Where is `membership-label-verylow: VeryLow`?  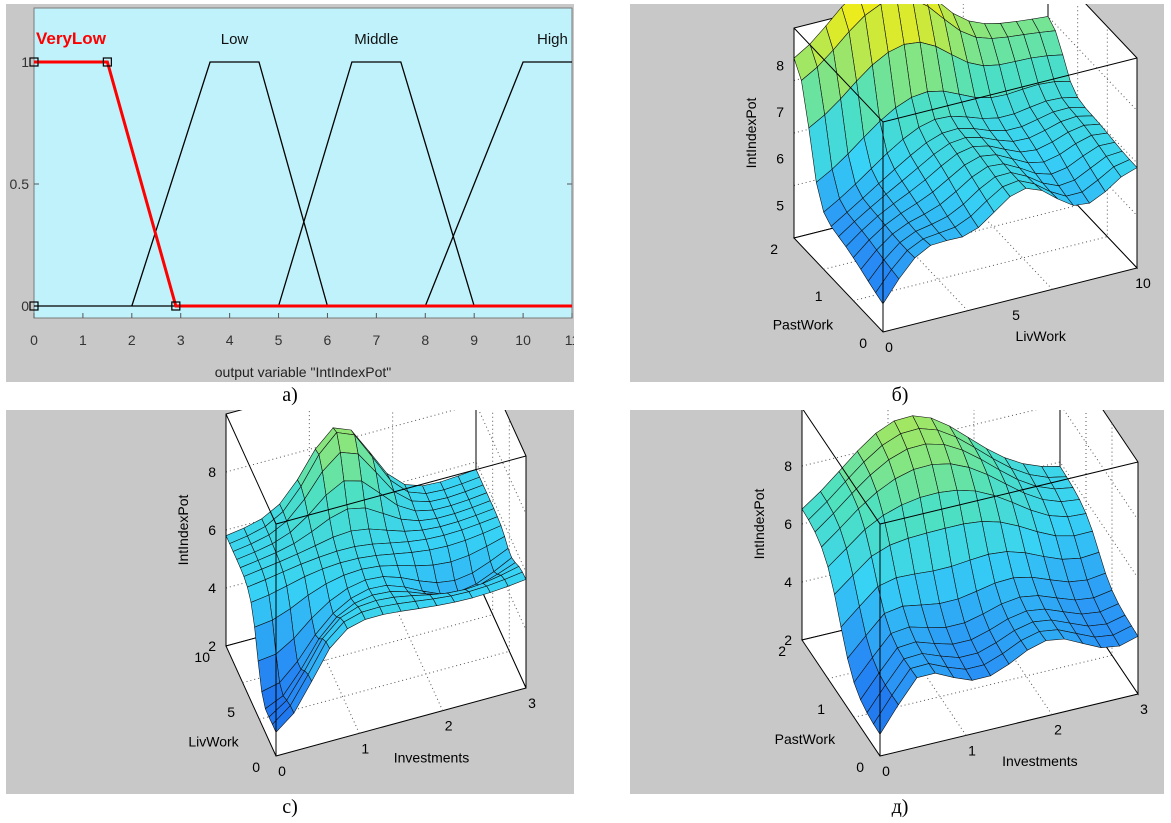
membership-label-verylow: VeryLow is located at coordinates (71, 38).